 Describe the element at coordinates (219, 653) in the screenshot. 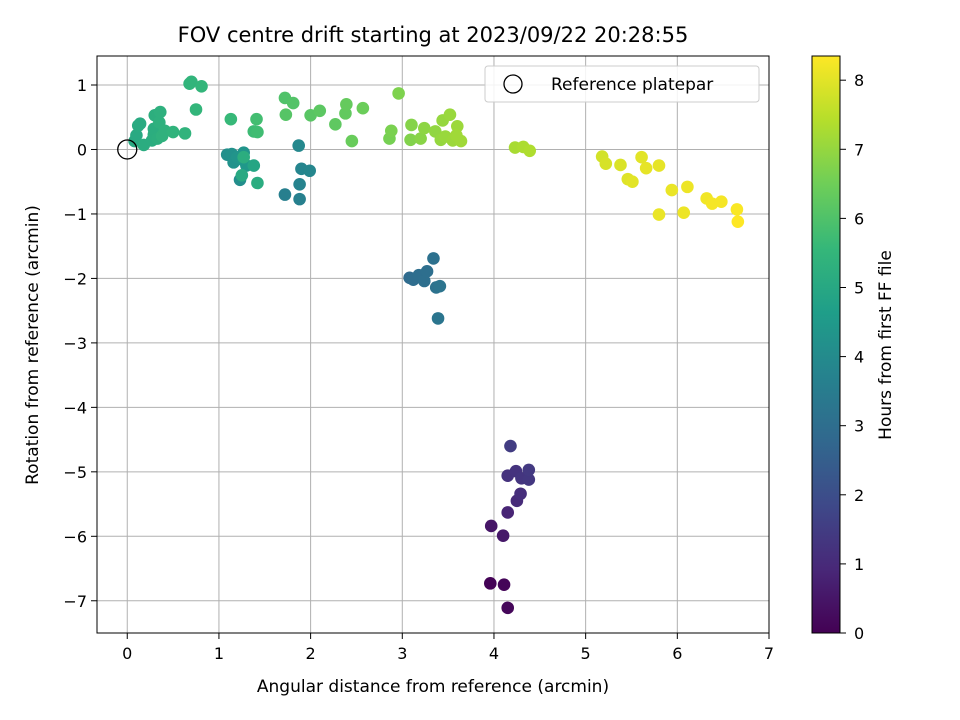

I see `x-tick-label: 1` at that location.